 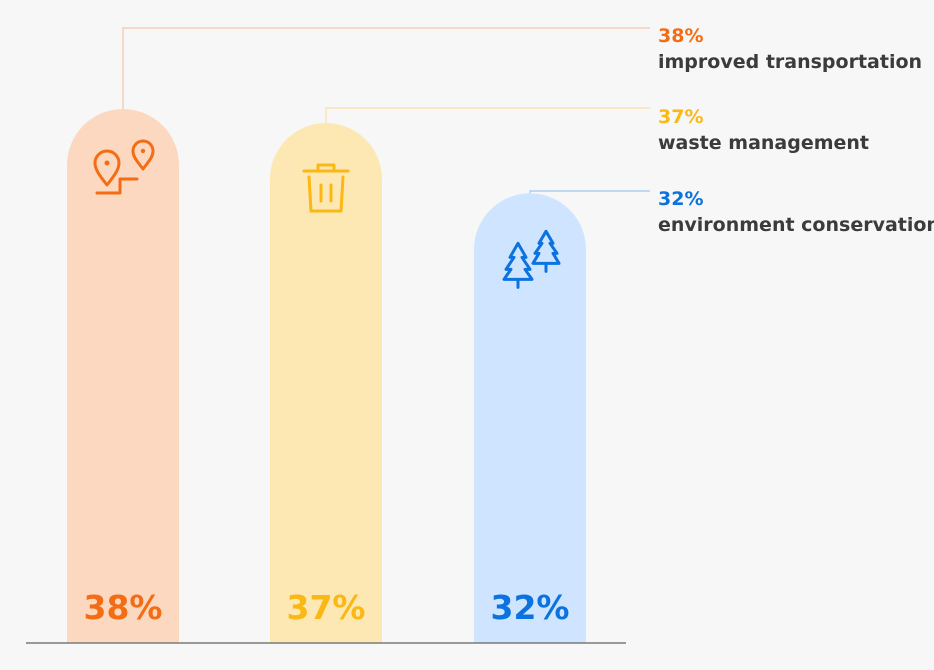 I want to click on bar-value-transportation: 38%, so click(x=123, y=607).